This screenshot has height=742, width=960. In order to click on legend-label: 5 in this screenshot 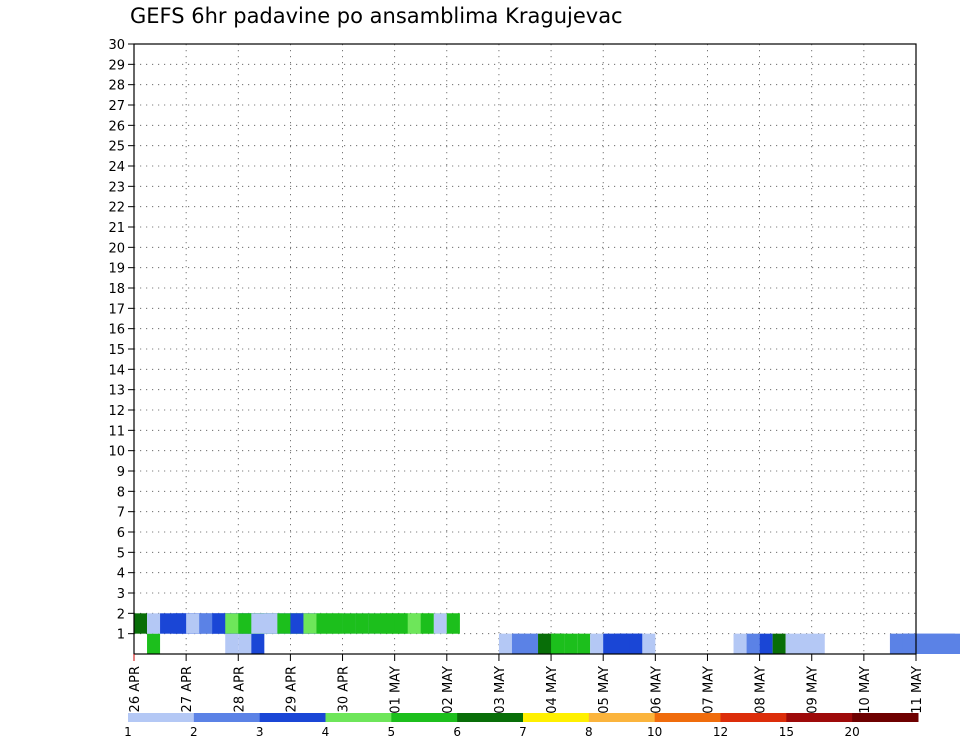, I will do `click(392, 732)`.